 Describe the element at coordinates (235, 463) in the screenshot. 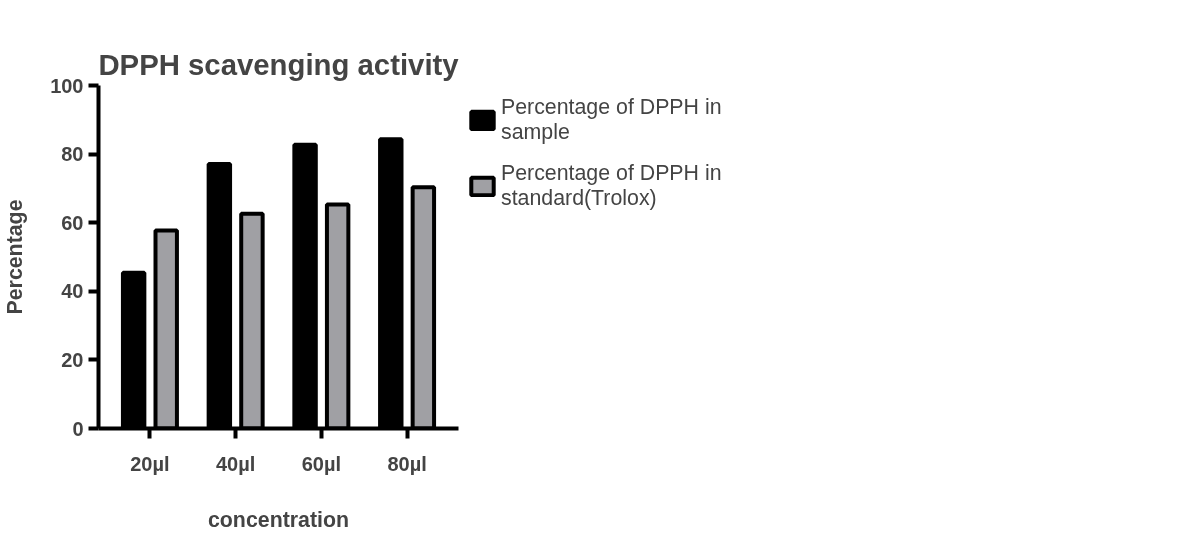

I see `x-tick-label: 40µl` at that location.